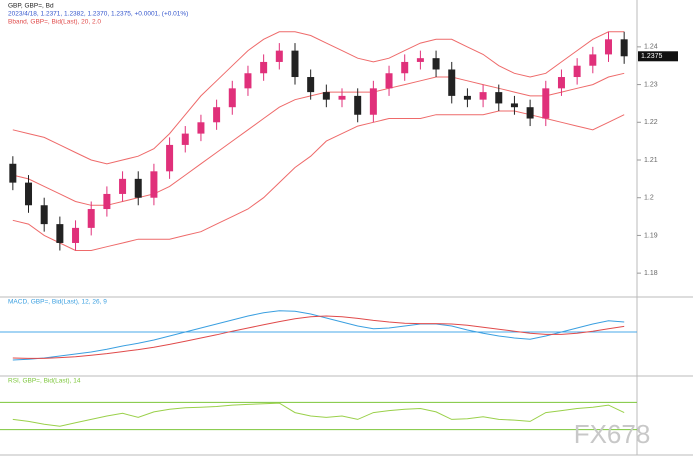 This screenshot has width=693, height=471. I want to click on rsi-label: RSI, GBP=, Bid(Last), 14, so click(44, 381).